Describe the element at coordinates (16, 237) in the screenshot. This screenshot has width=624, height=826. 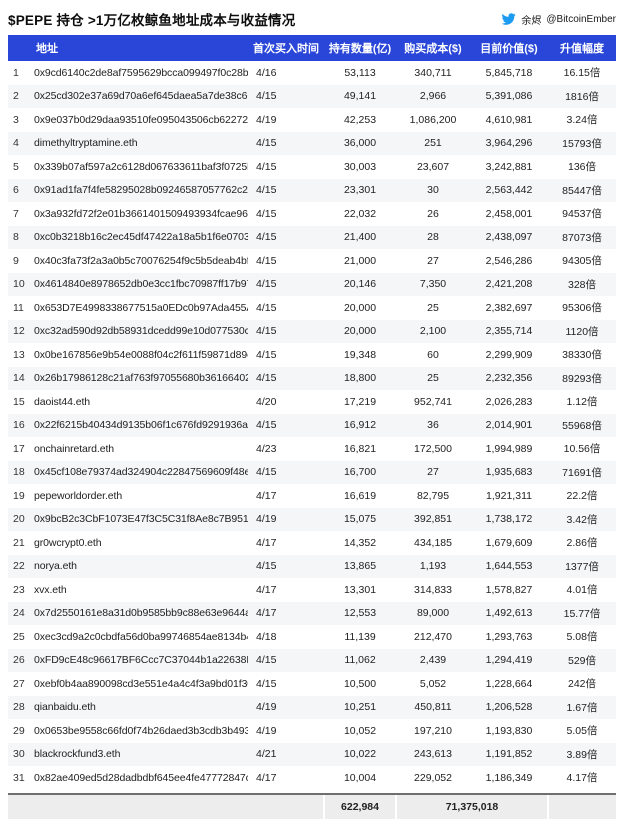
I see `row-rank: 8` at that location.